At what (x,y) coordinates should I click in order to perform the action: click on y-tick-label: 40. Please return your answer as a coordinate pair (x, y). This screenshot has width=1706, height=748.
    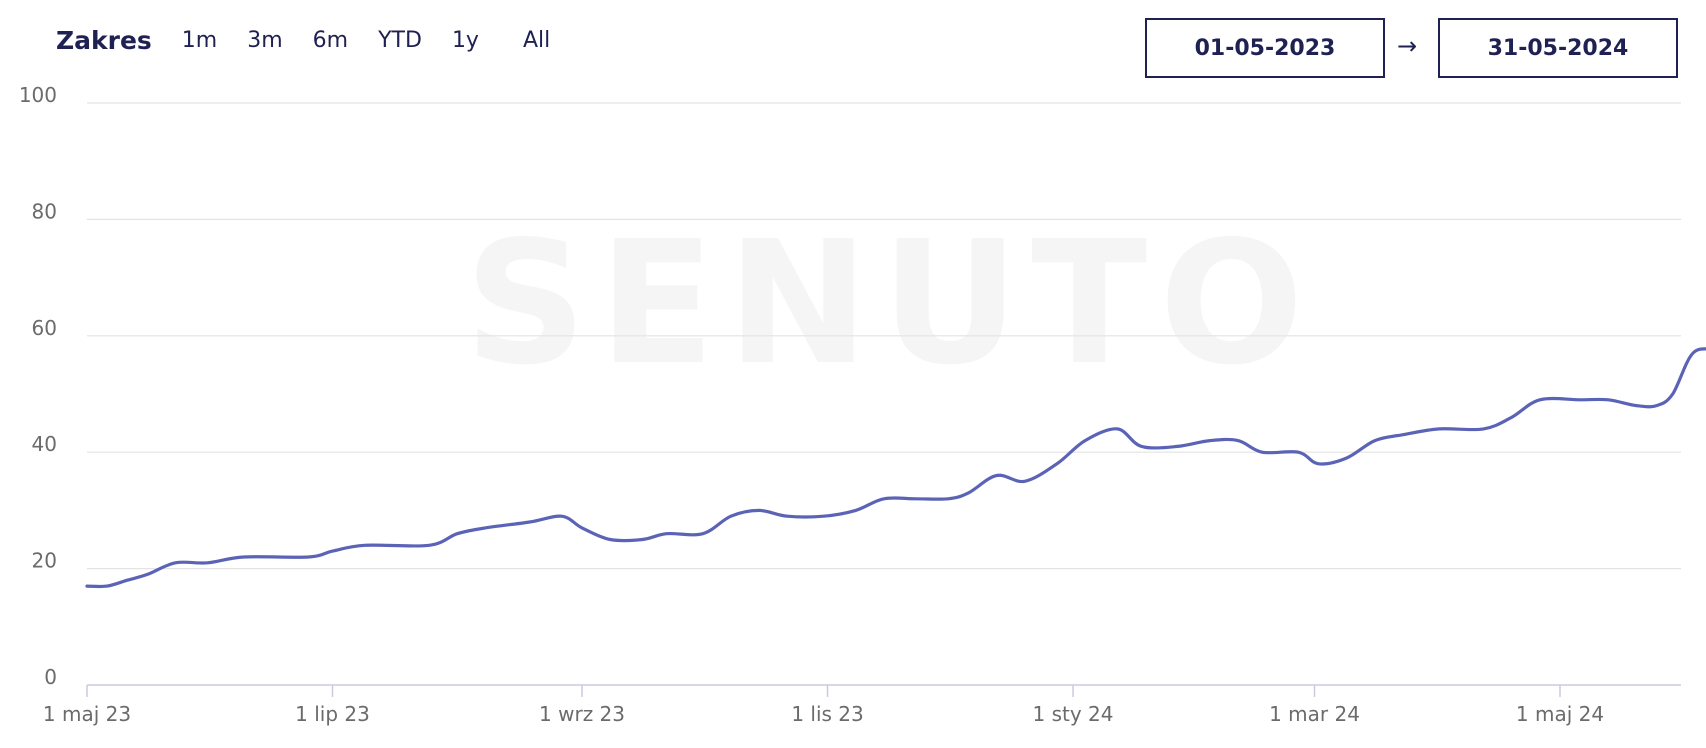
    Looking at the image, I should click on (44, 444).